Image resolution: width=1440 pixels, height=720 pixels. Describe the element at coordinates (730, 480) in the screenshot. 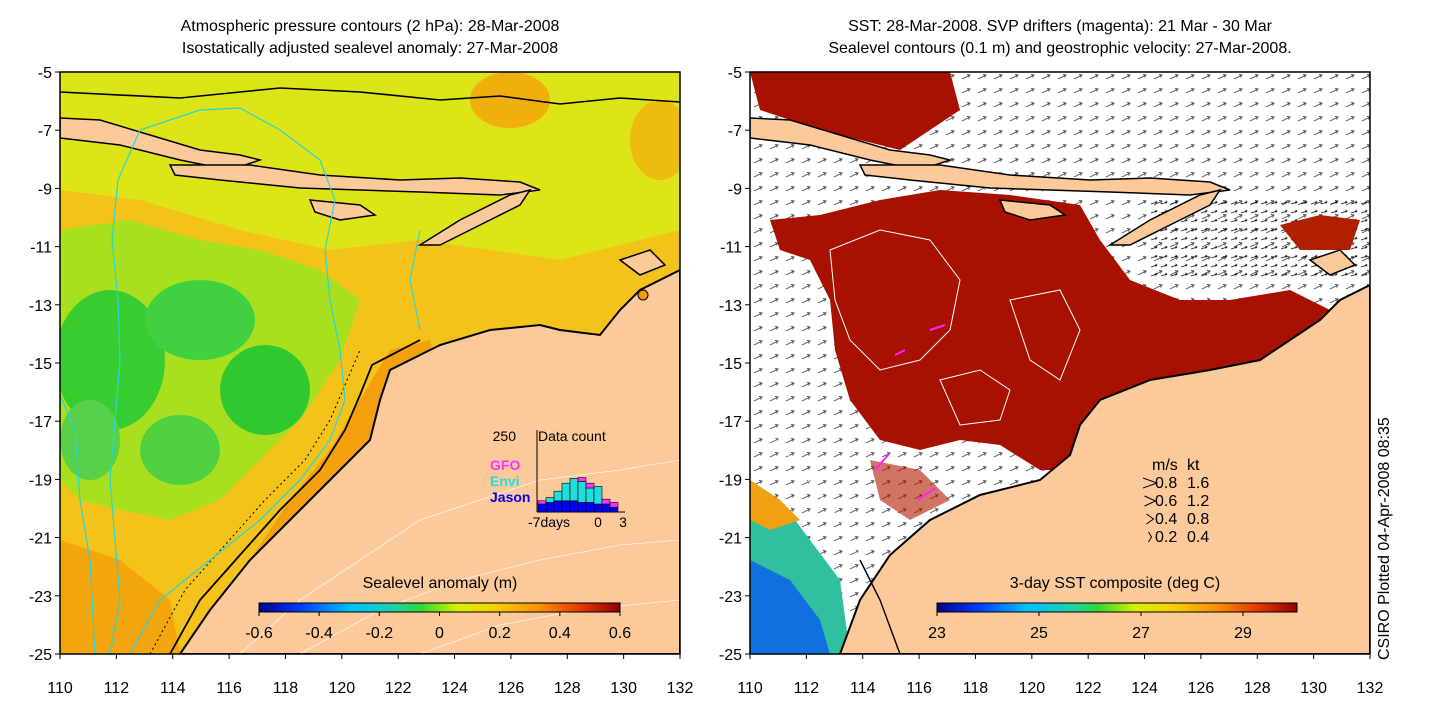

I see `right-lat-tick-label: -19` at that location.